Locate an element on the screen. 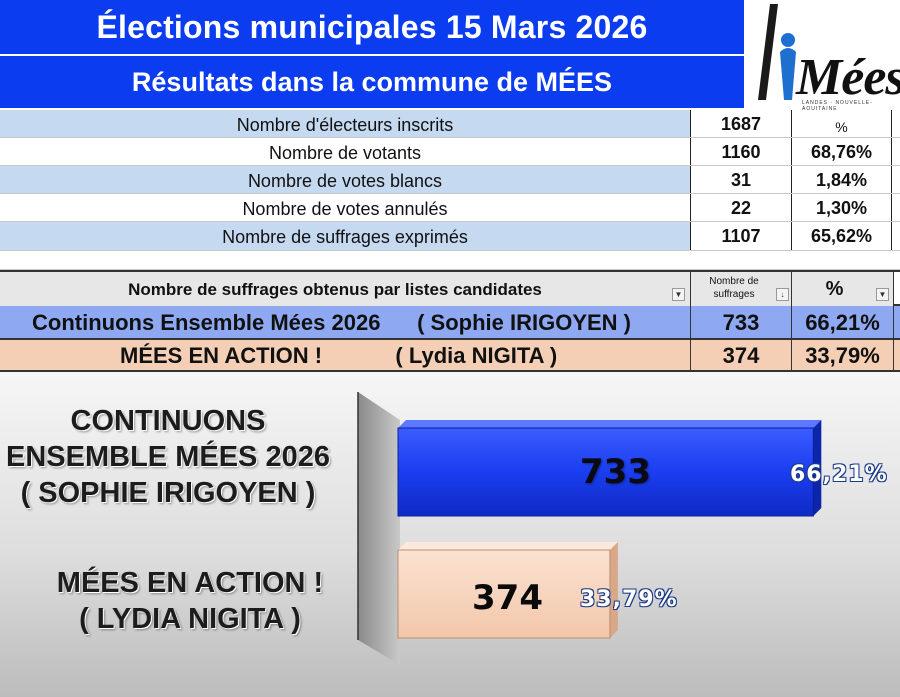  title-divider is located at coordinates (372, 55).